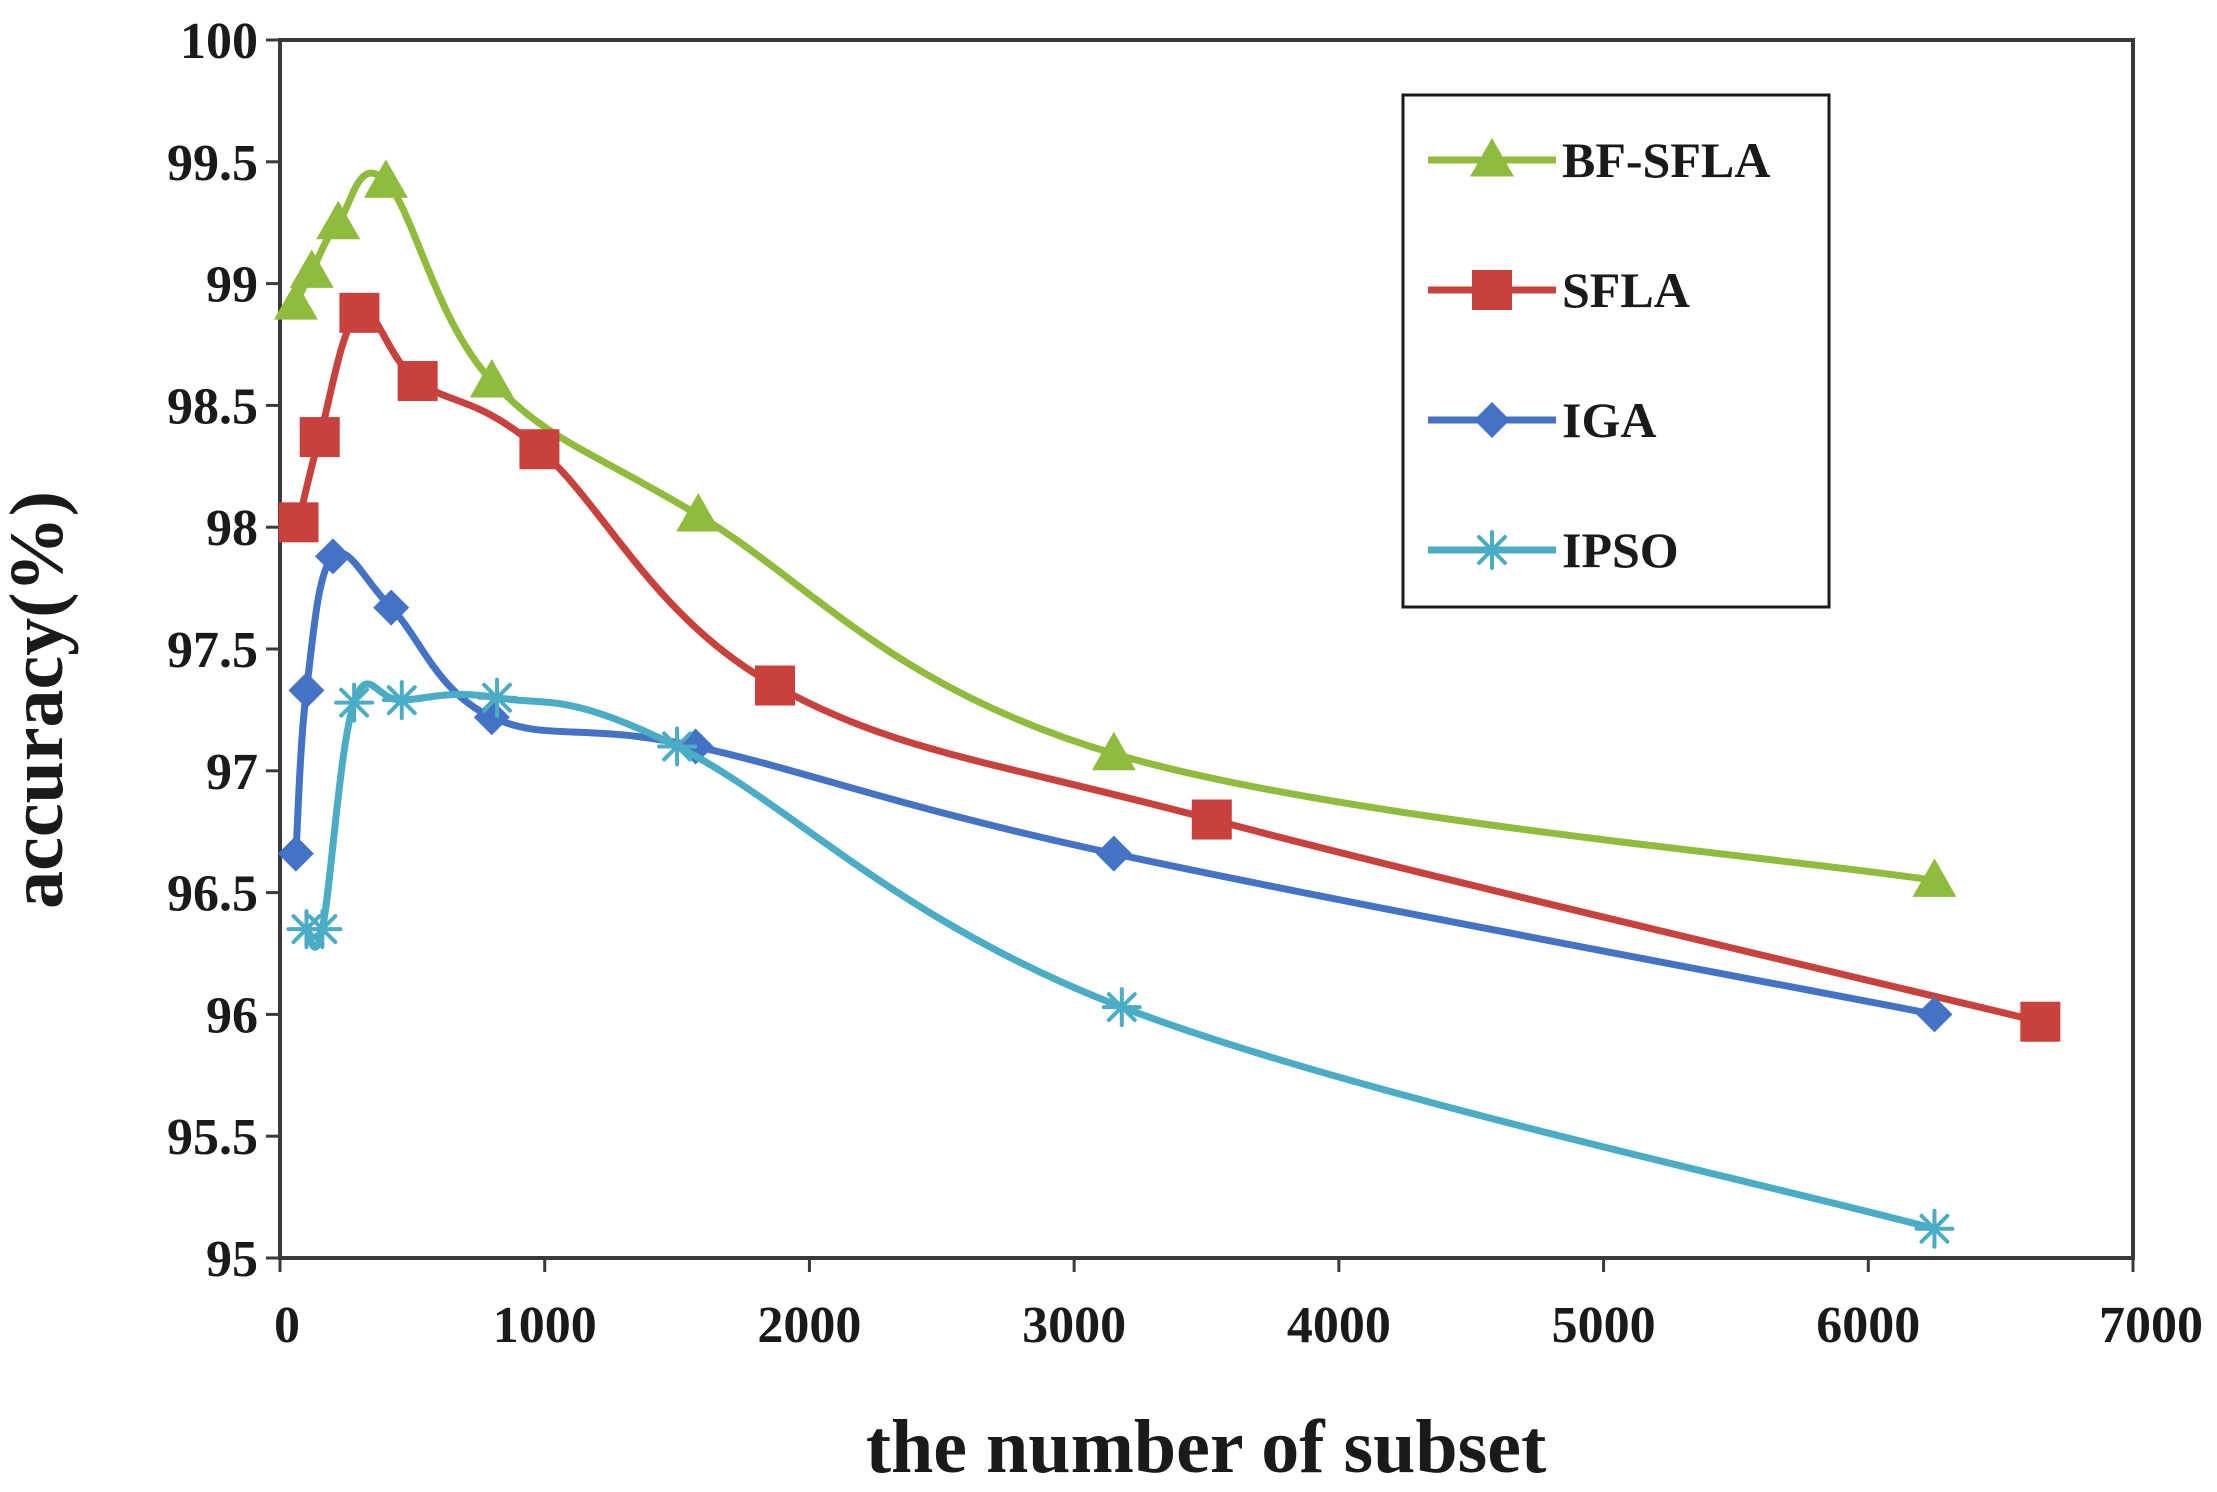 The image size is (2217, 1492). I want to click on legend: BF-SFLA SFLA IGA IPSO, so click(1616, 351).